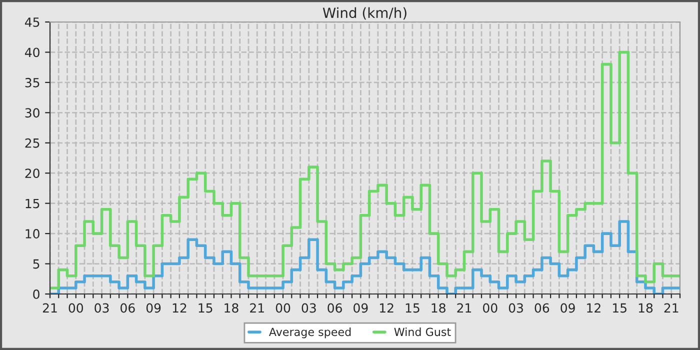 This screenshot has height=350, width=700. What do you see at coordinates (422, 331) in the screenshot?
I see `legend-label: Wind Gust` at bounding box center [422, 331].